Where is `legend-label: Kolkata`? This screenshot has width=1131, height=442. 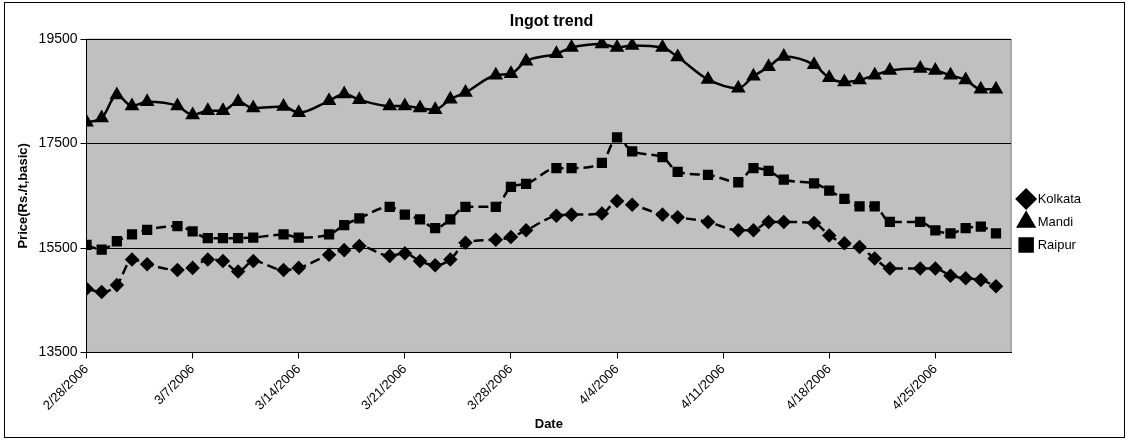 legend-label: Kolkata is located at coordinates (1059, 198).